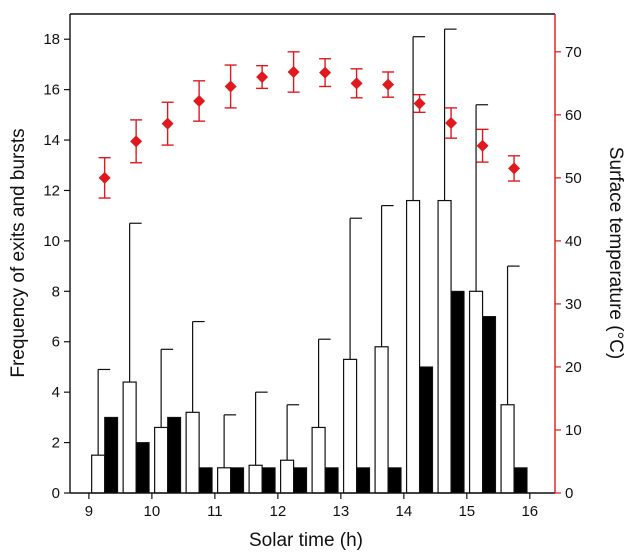 The width and height of the screenshot is (630, 554). I want to click on y-tick-label: 12, so click(51, 190).